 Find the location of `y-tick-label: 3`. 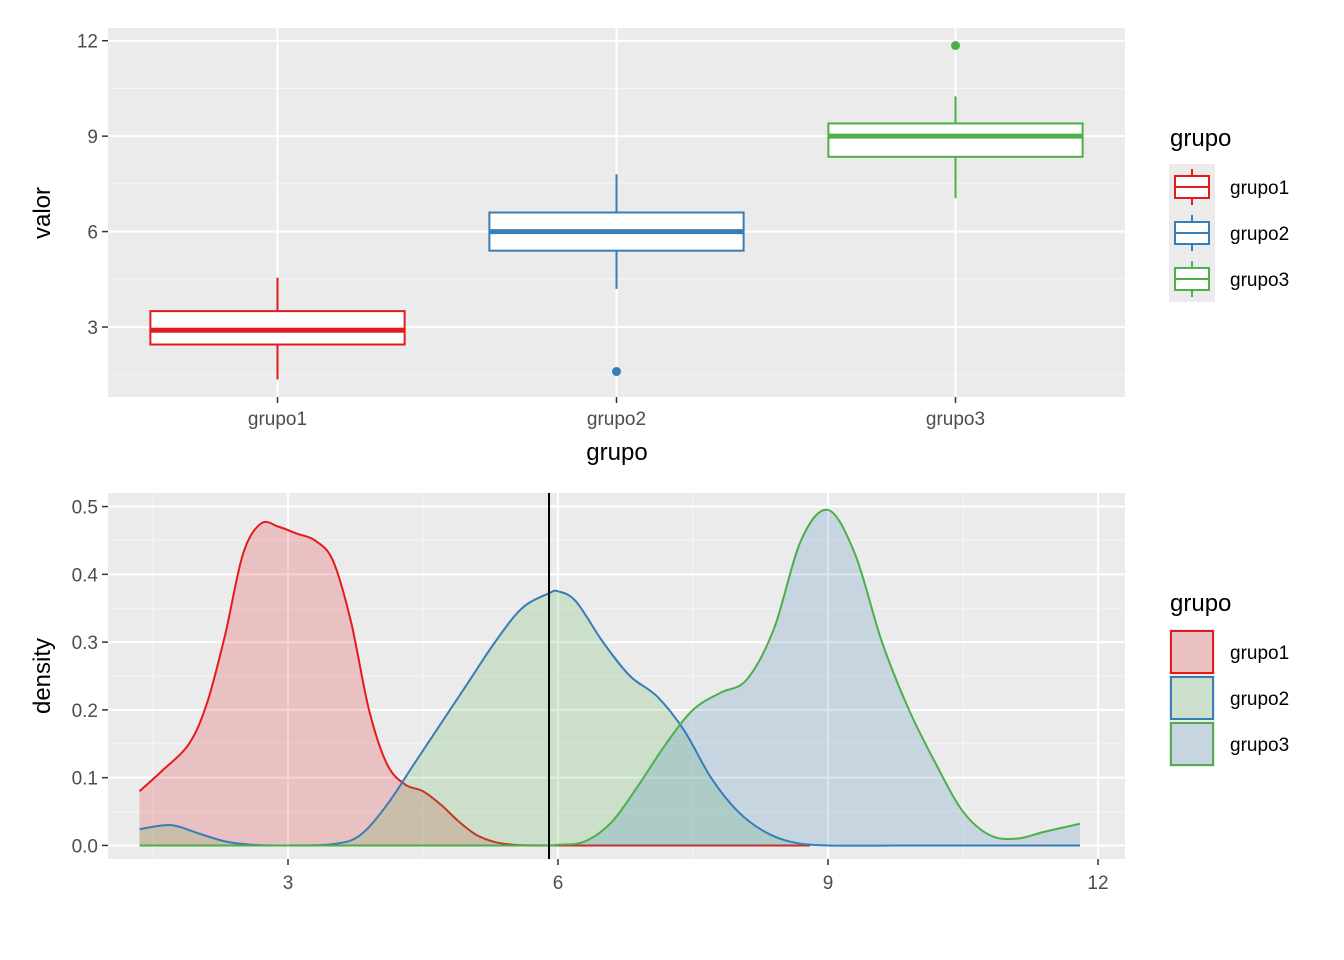

y-tick-label: 3 is located at coordinates (92, 328).